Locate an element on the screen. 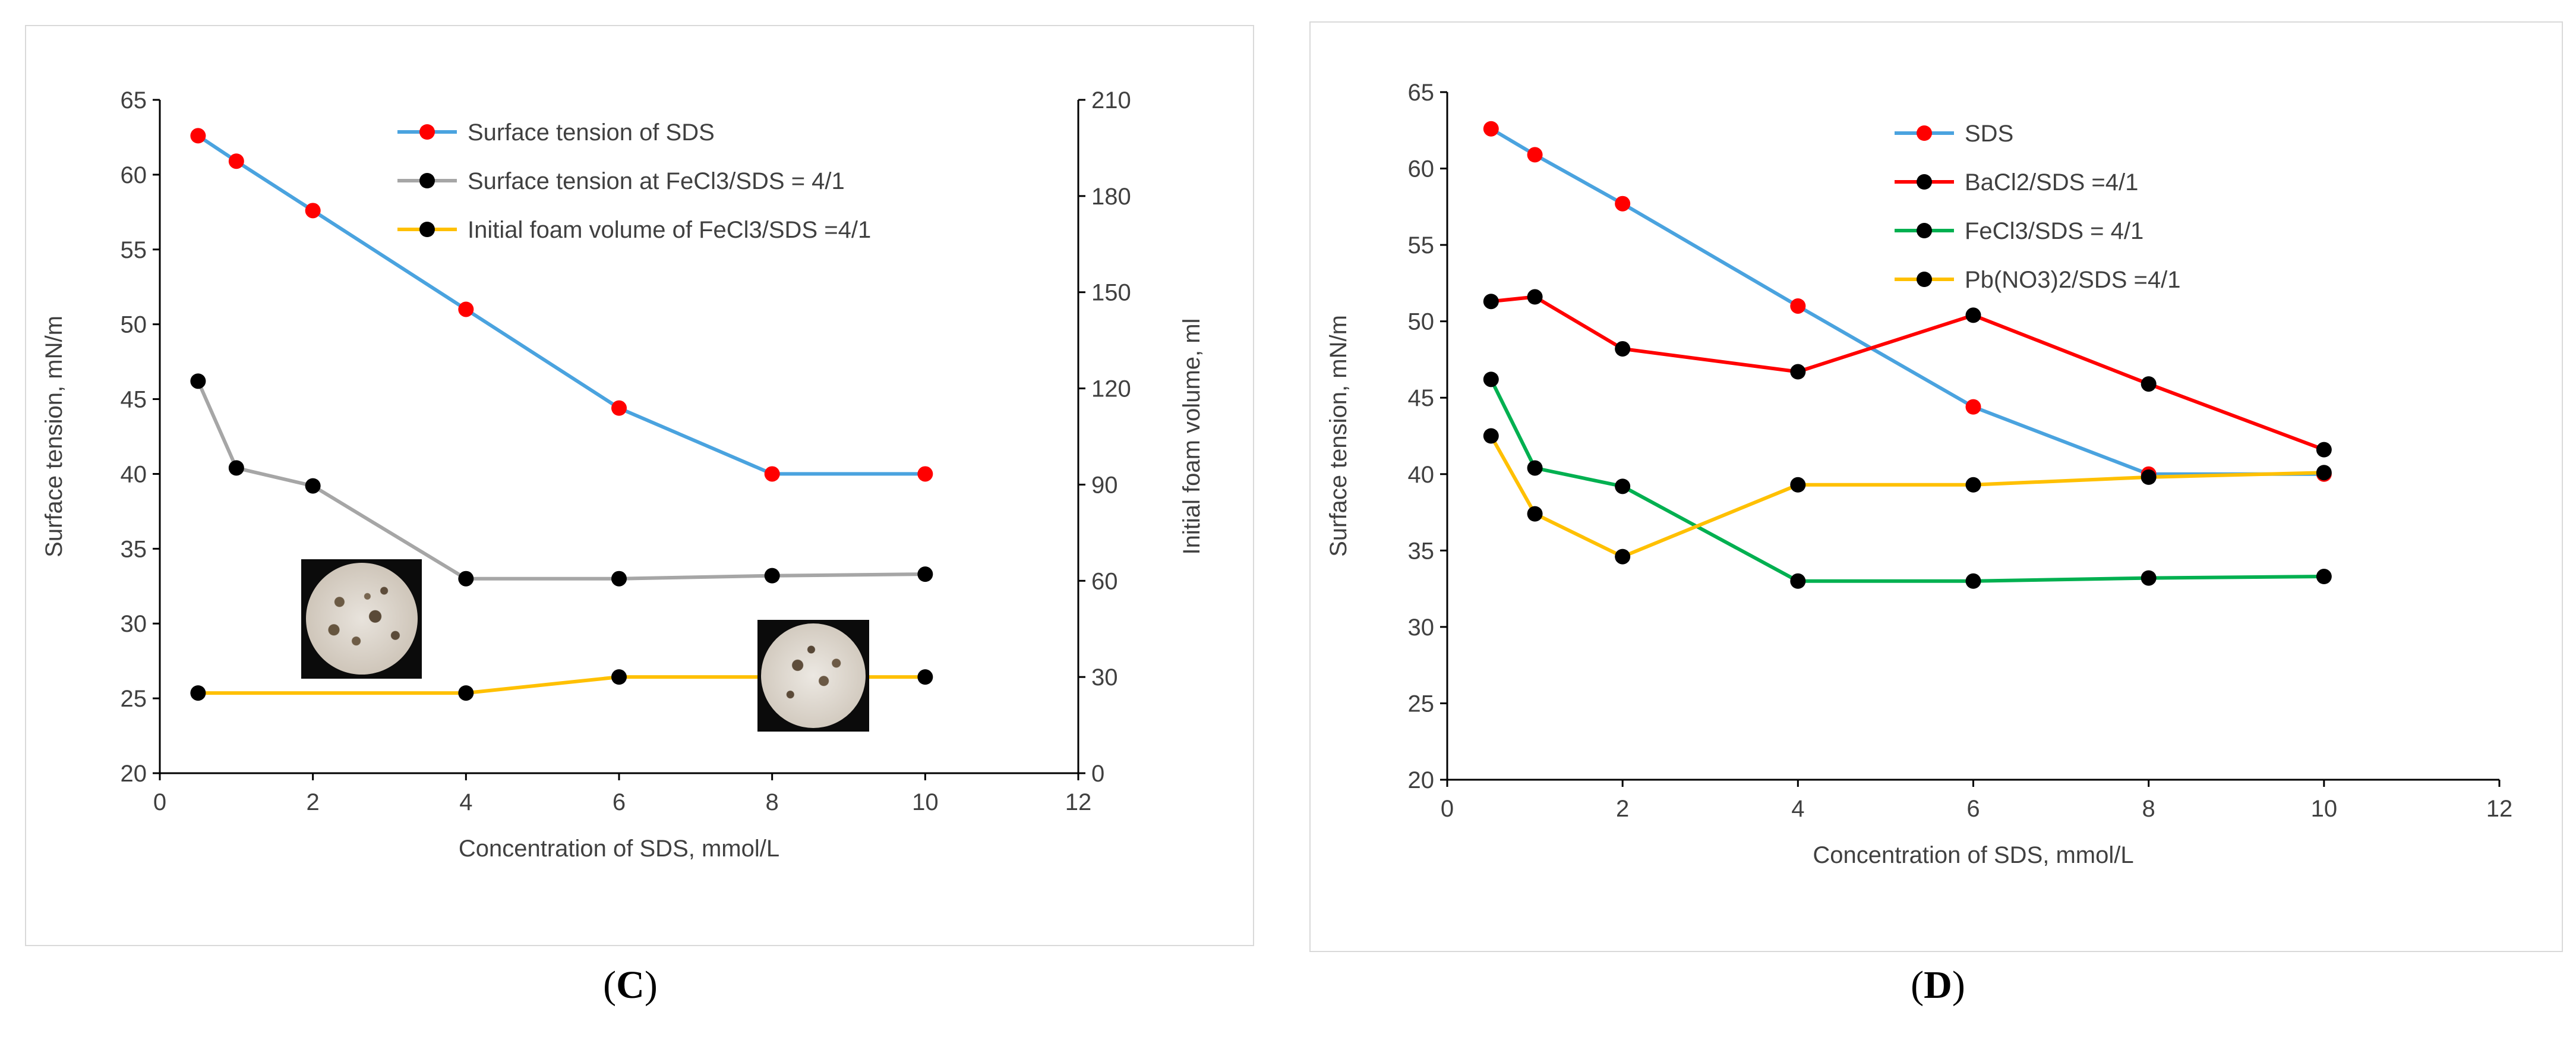 Image resolution: width=2576 pixels, height=1043 pixels. caption-d-letter: D is located at coordinates (1938, 985).